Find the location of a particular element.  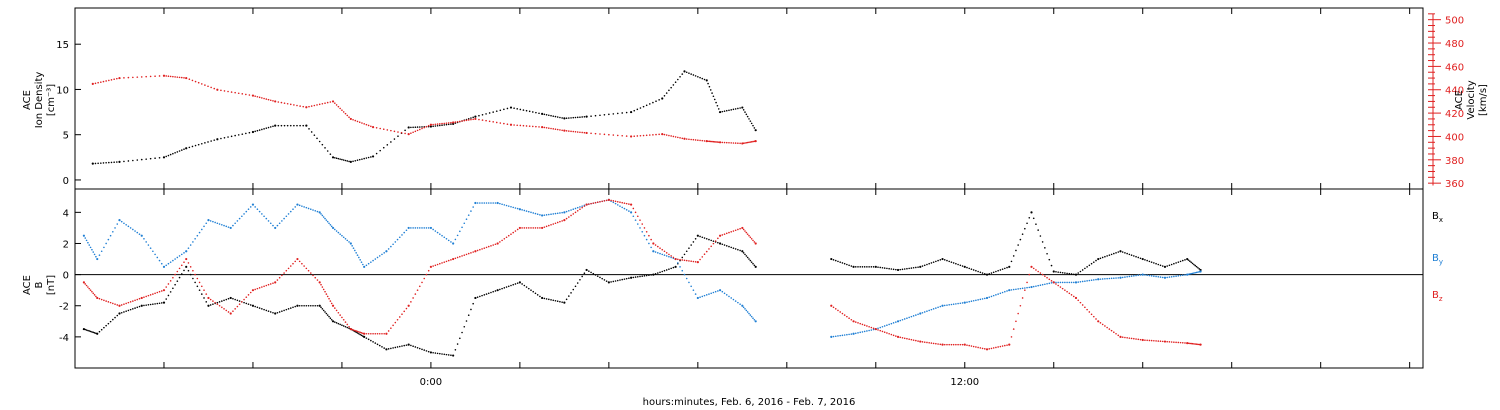

bz-point is located at coordinates (542, 228).